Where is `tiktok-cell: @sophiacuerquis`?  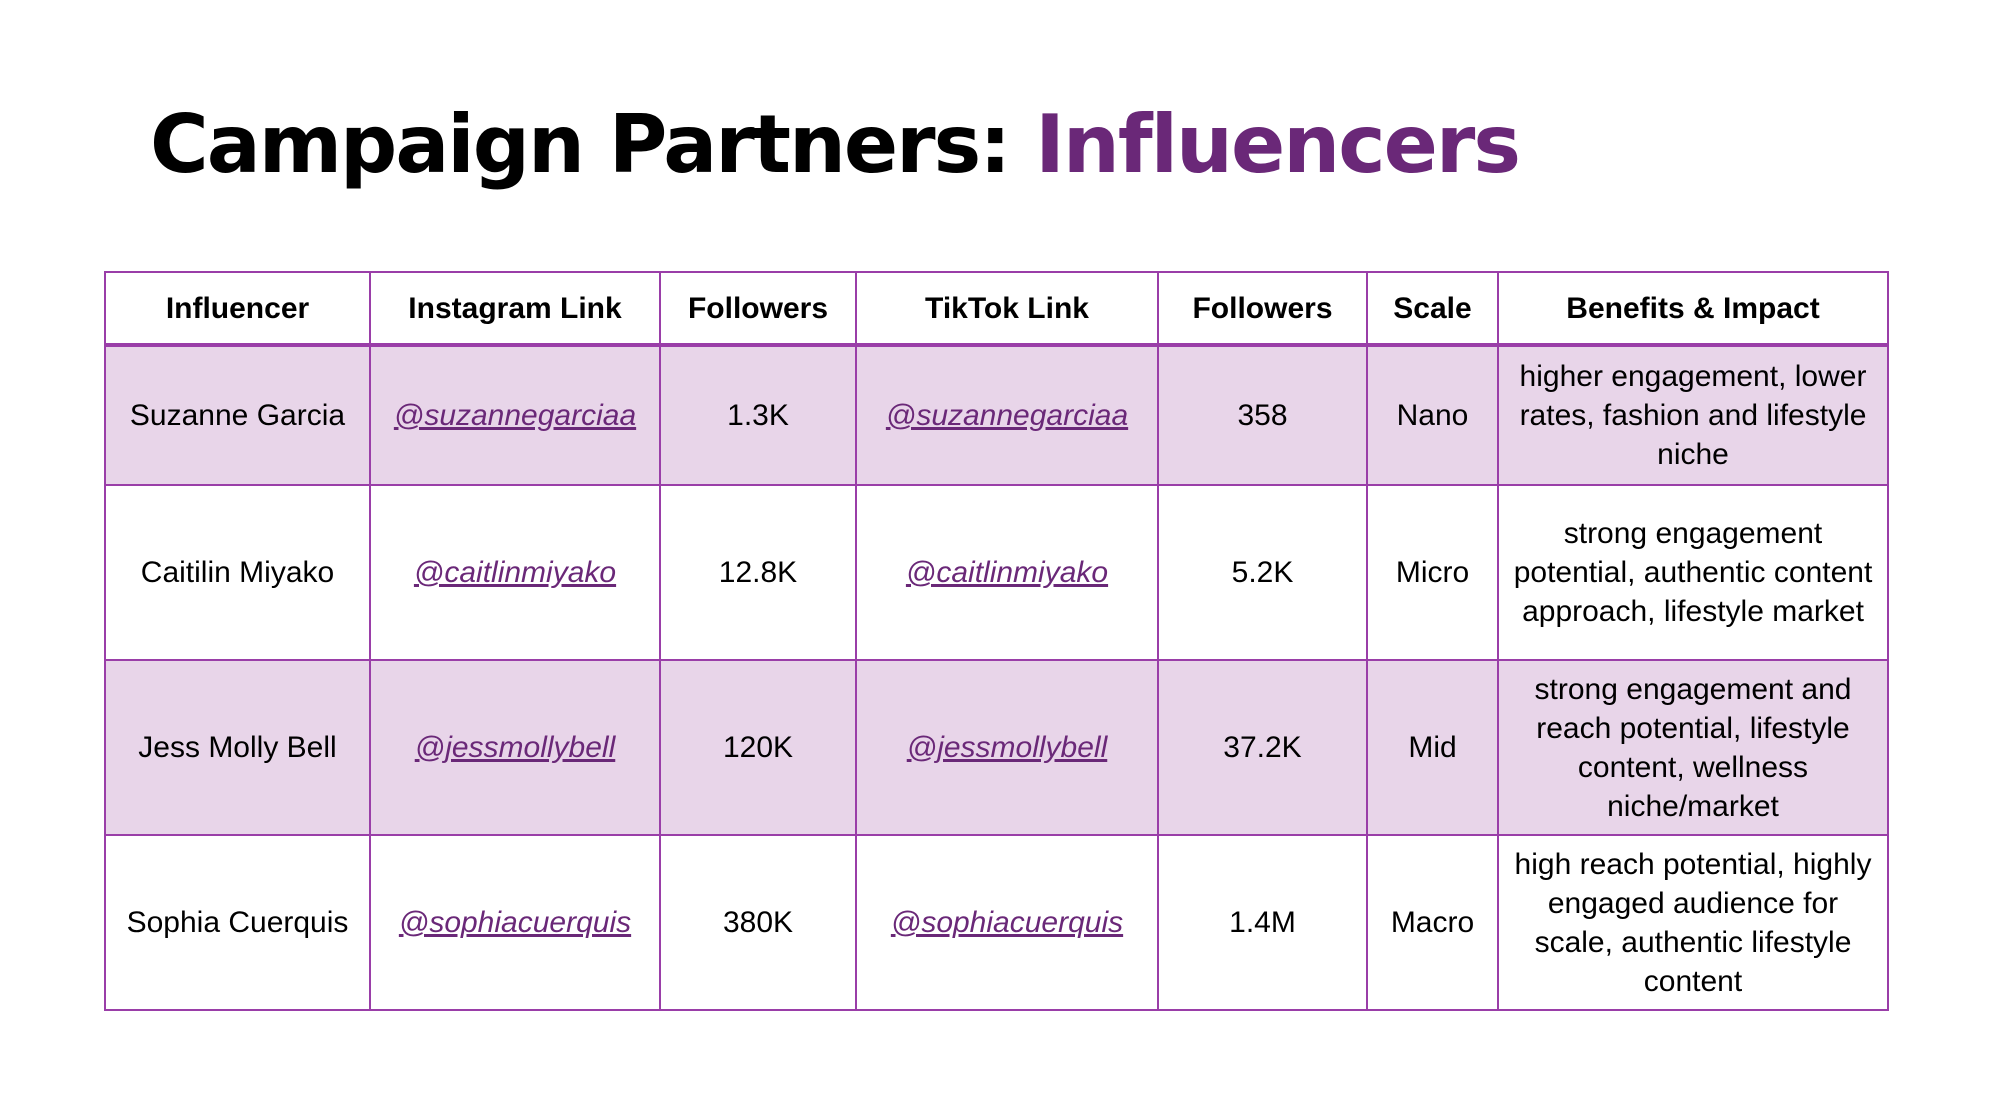
tiktok-cell: @sophiacuerquis is located at coordinates (1007, 922).